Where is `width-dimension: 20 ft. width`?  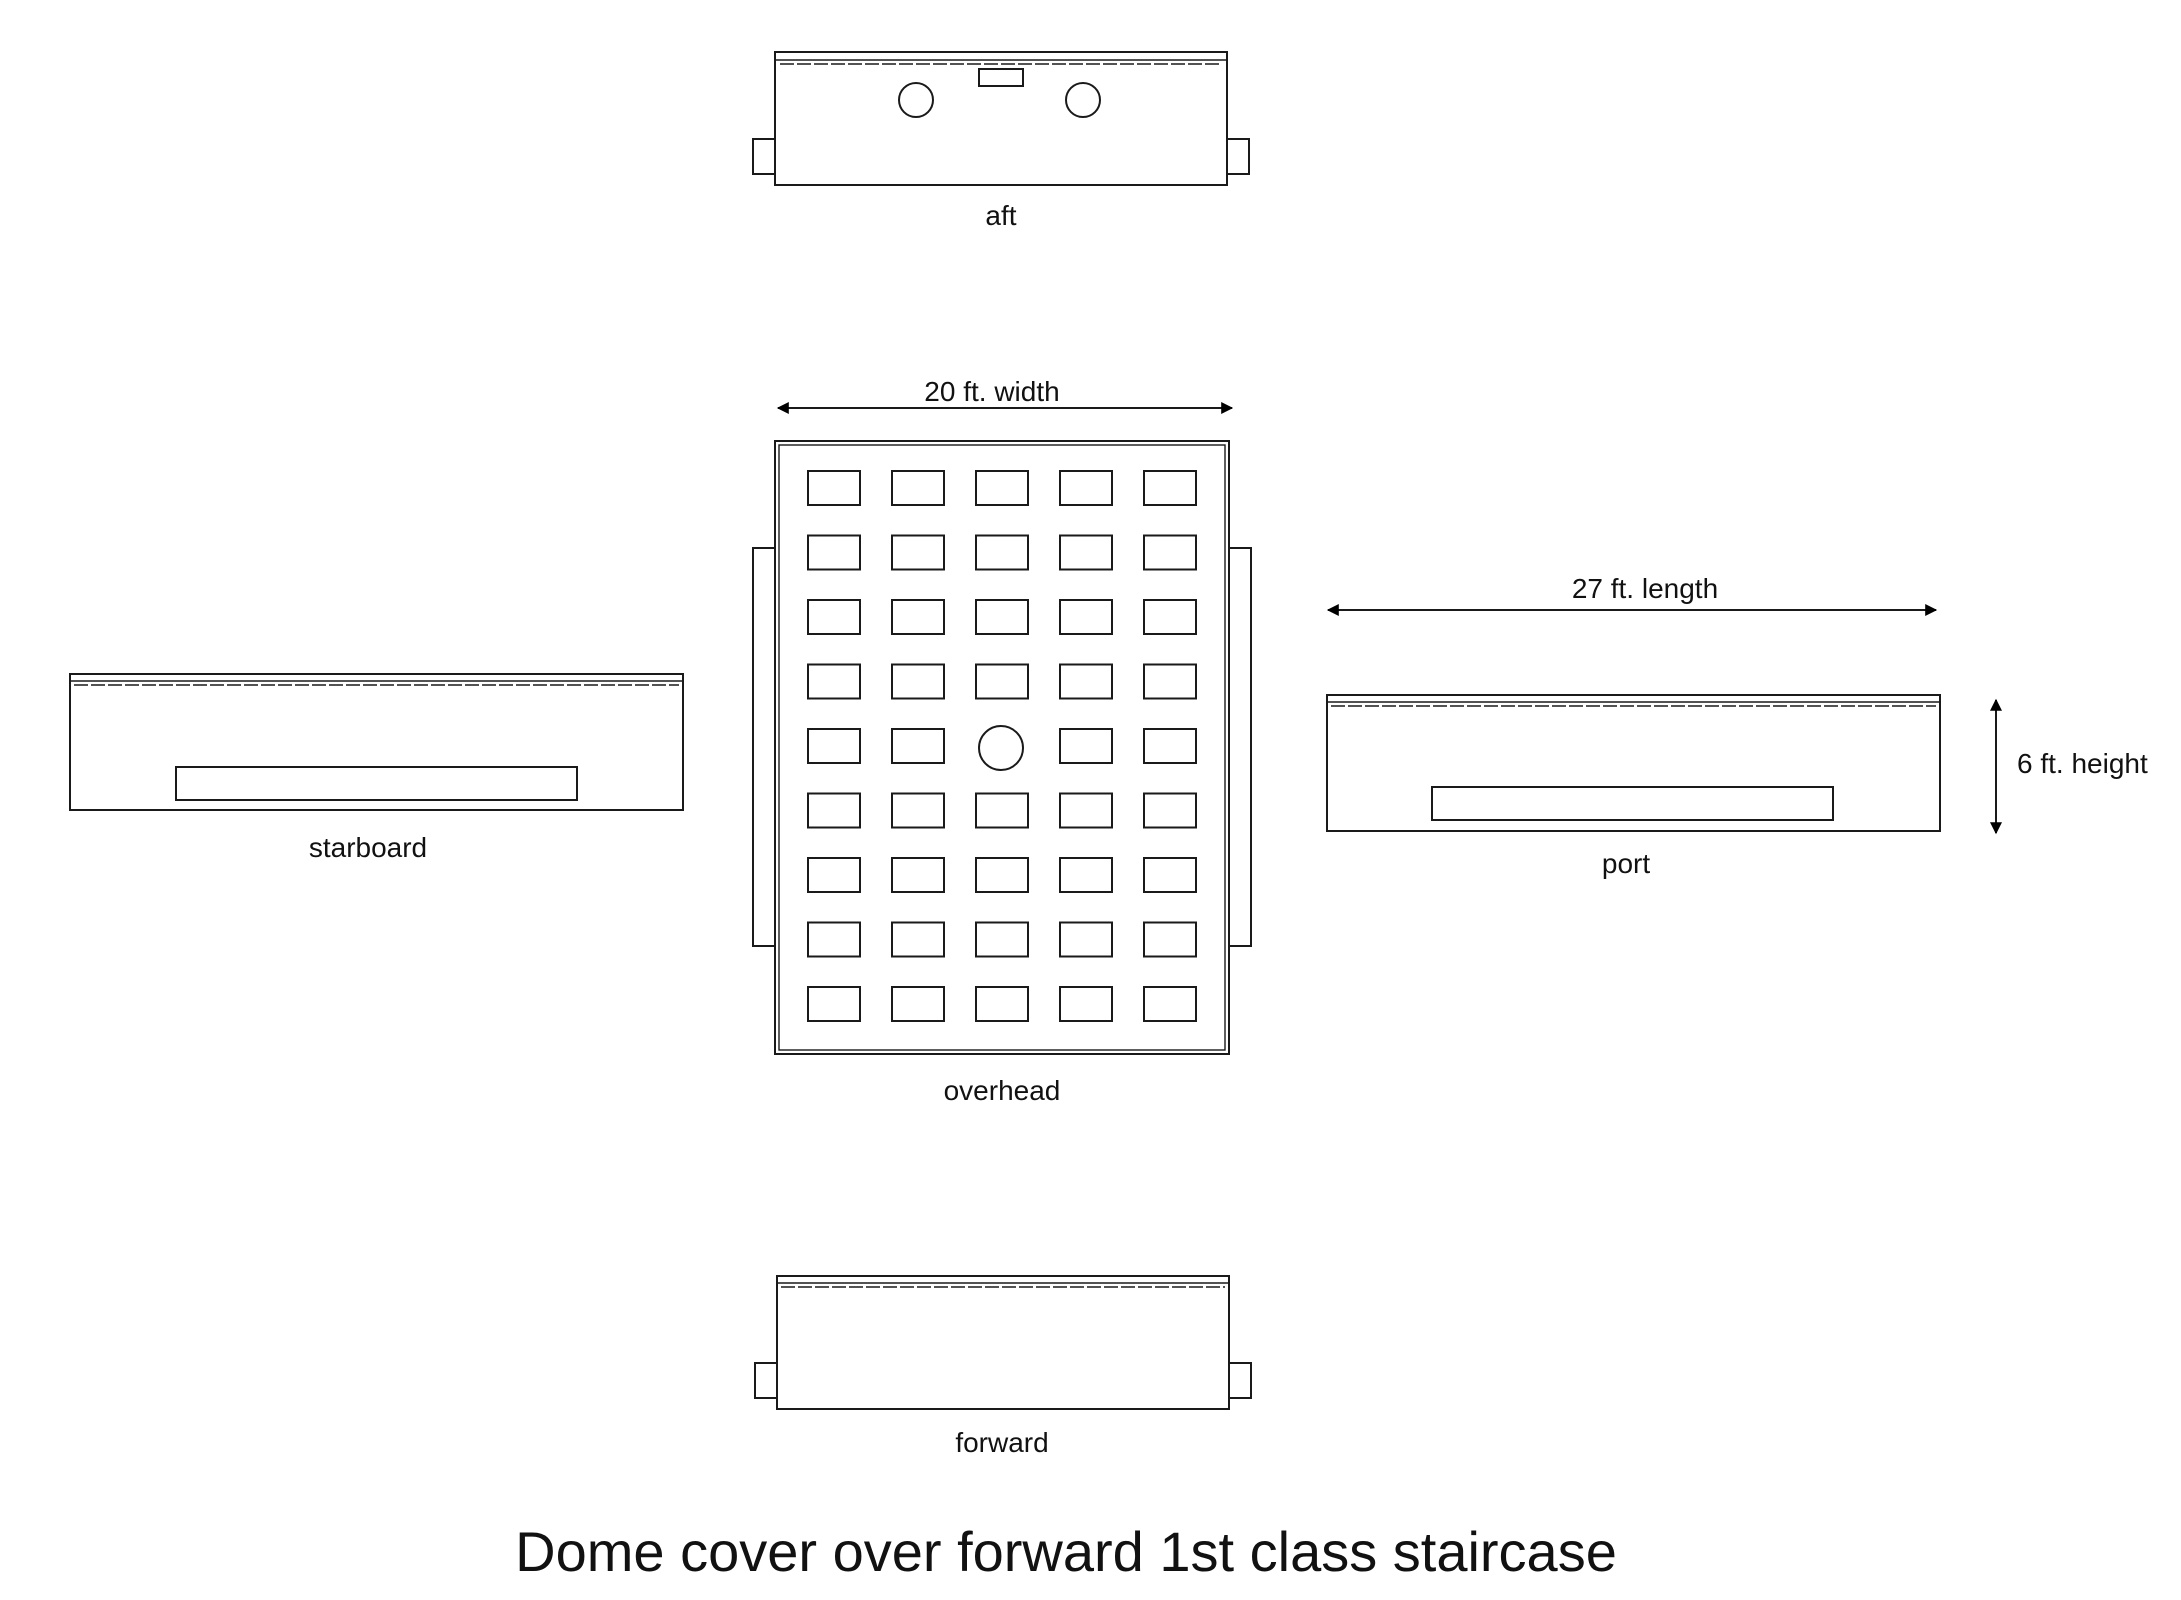
width-dimension: 20 ft. width is located at coordinates (1005, 395).